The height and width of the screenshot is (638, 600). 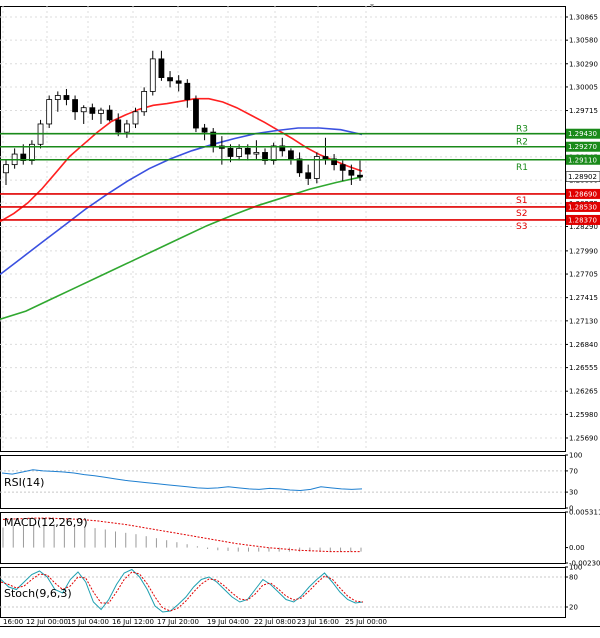 I want to click on y-tick-label: 1.27415, so click(x=583, y=298).